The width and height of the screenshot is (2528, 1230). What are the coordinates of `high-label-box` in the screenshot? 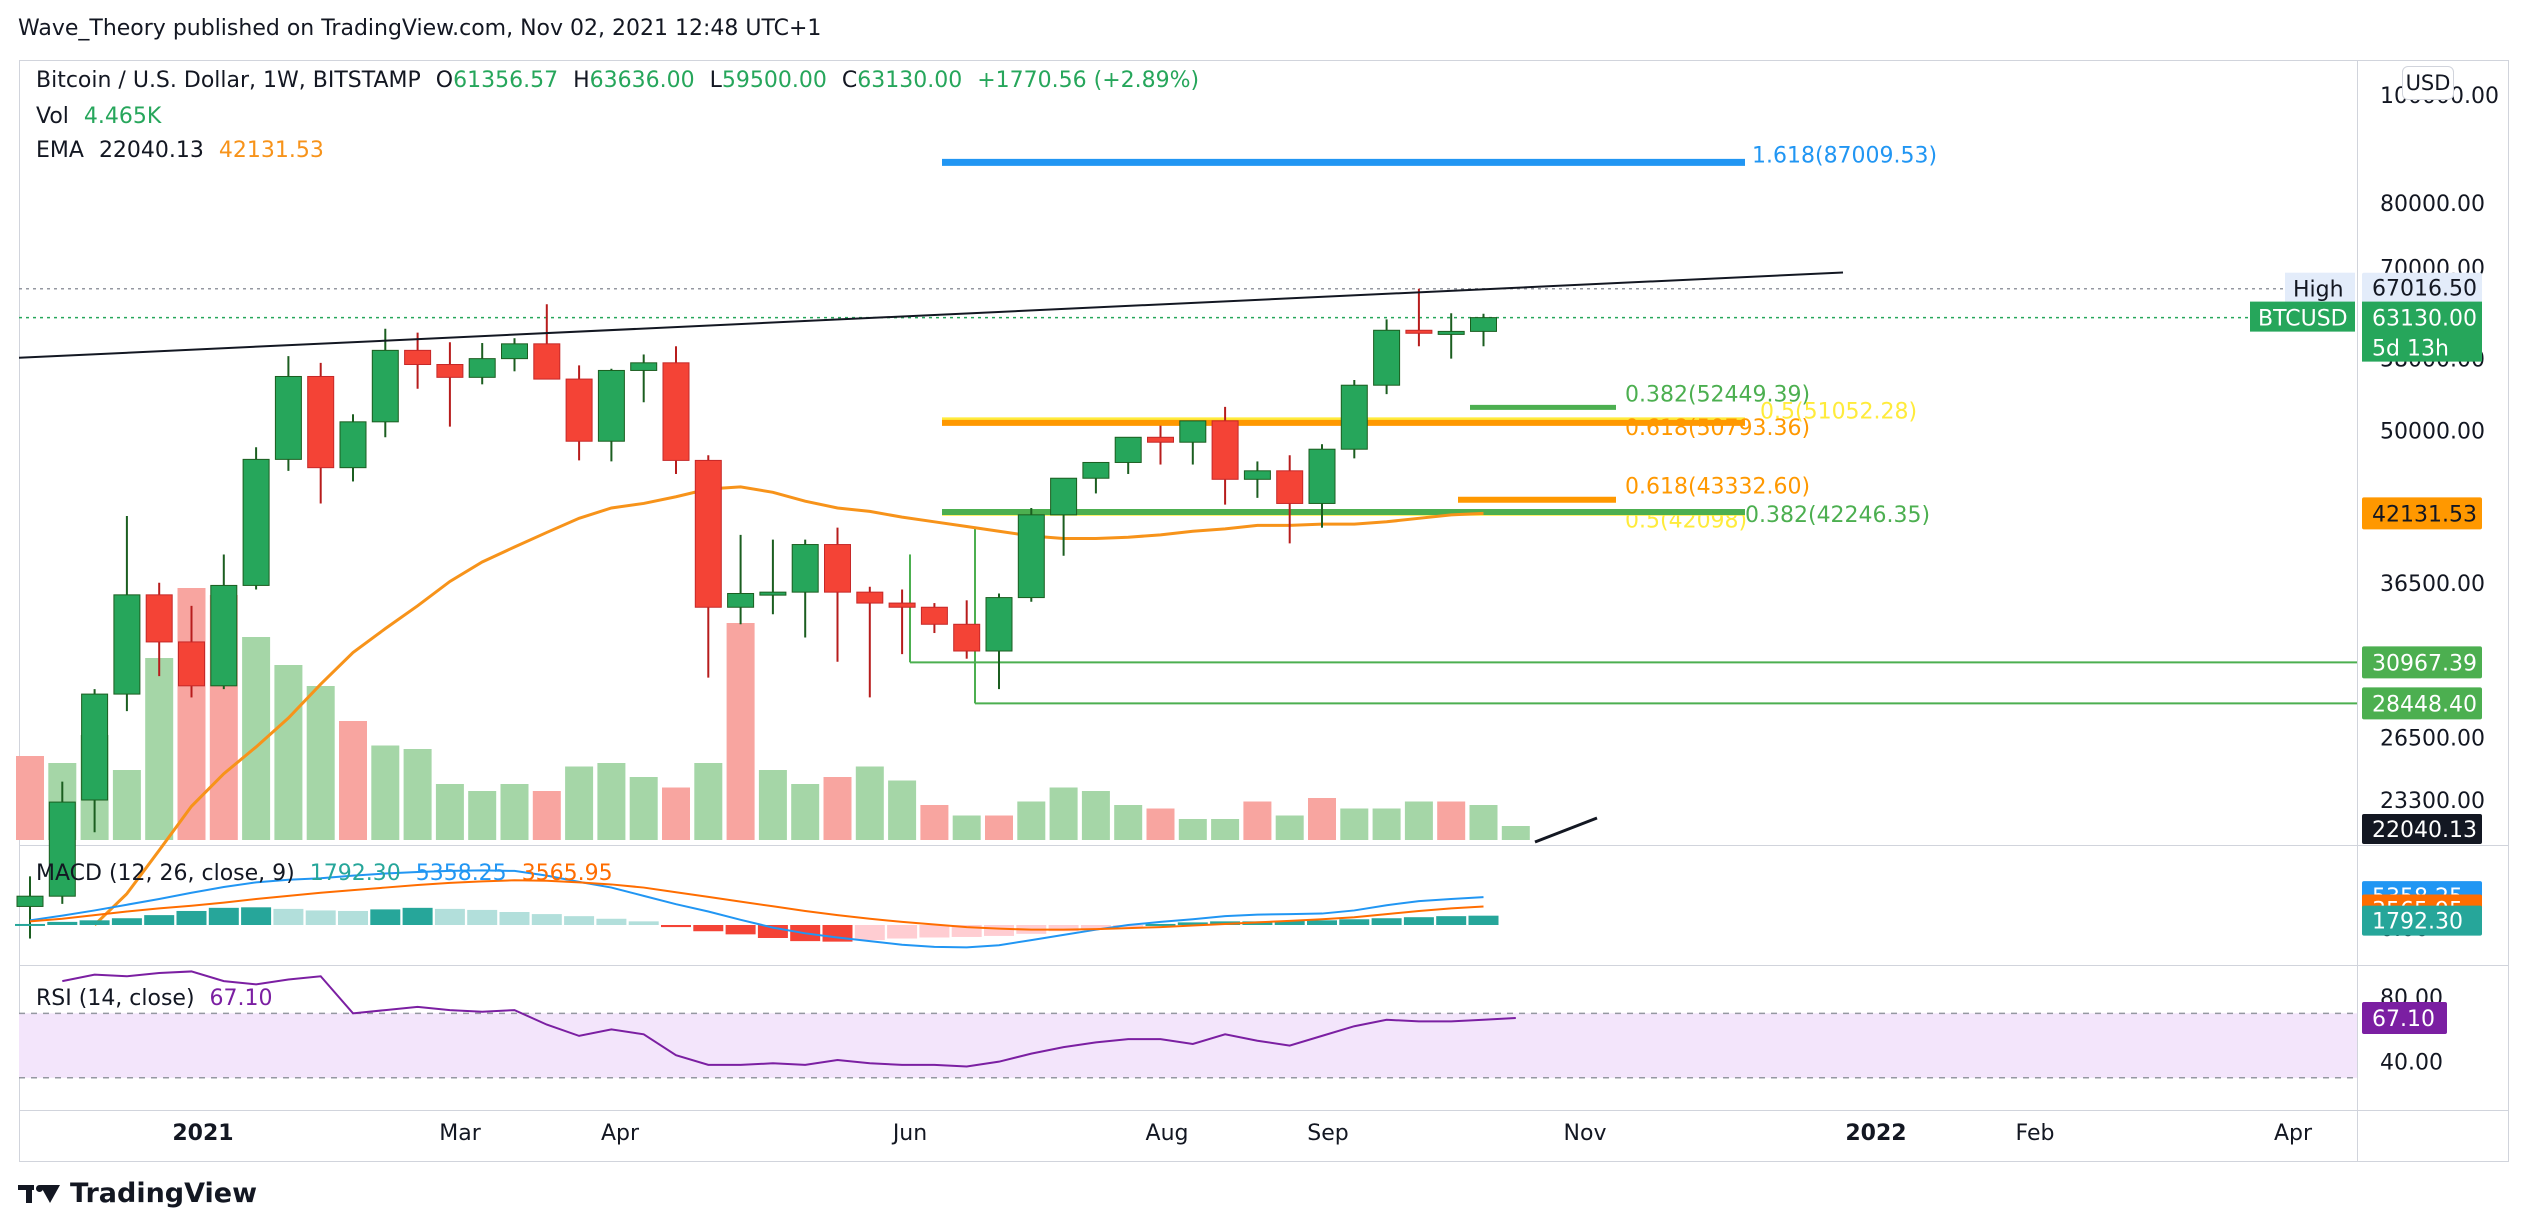 It's located at (2320, 287).